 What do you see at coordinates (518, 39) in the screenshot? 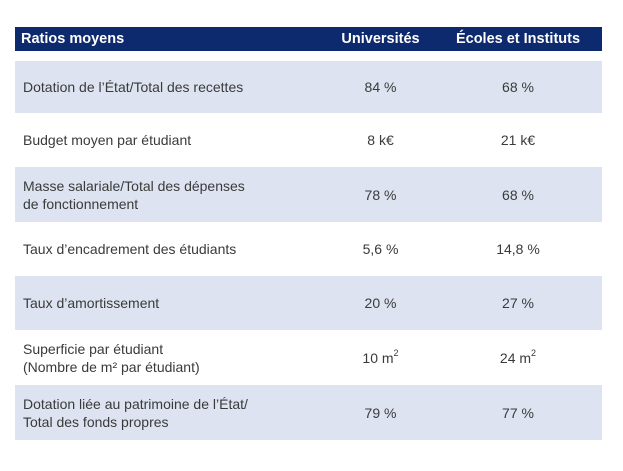
I see `header-ecoles-instituts: Écoles et Instituts` at bounding box center [518, 39].